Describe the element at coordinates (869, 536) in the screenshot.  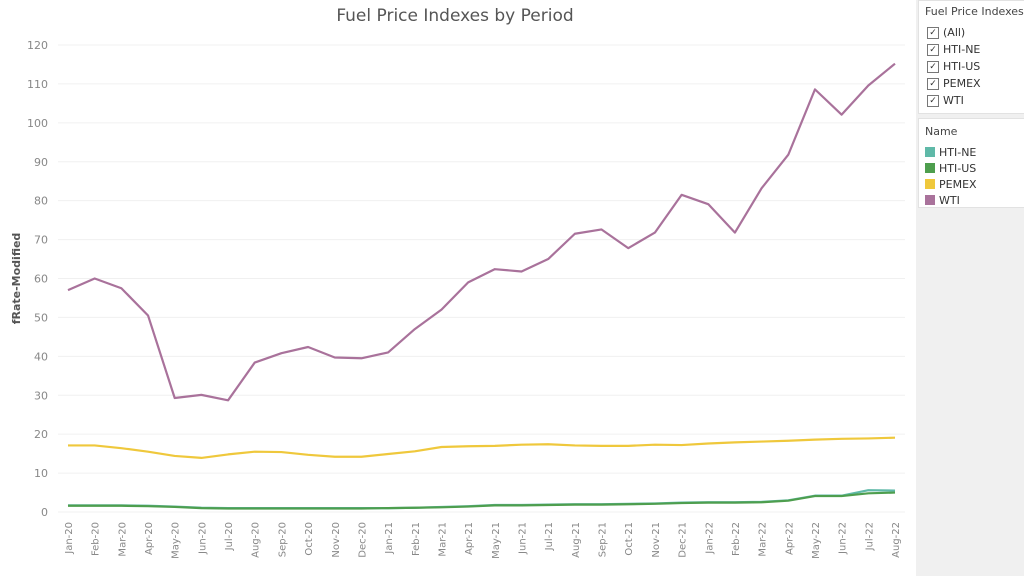
I see `x-tick-label: Jul-22` at that location.